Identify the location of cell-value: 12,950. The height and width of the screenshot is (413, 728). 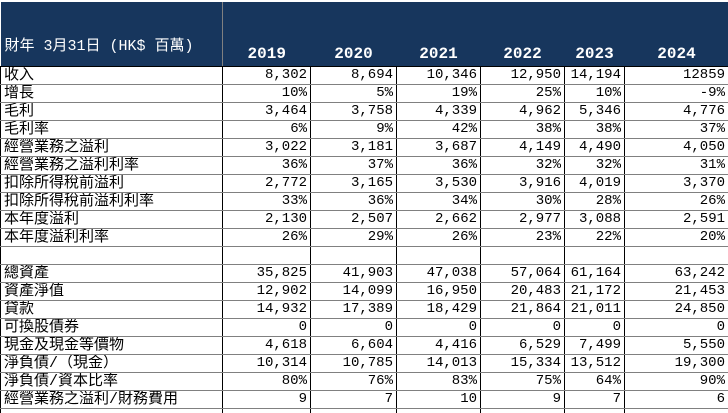
(523, 76).